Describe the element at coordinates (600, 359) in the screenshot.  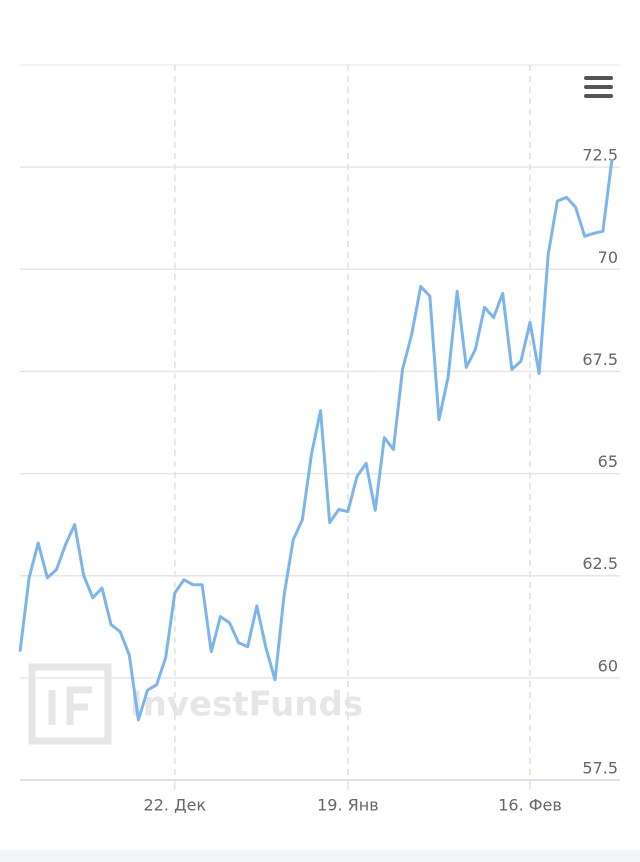
I see `y-tick-label: 67.5` at that location.